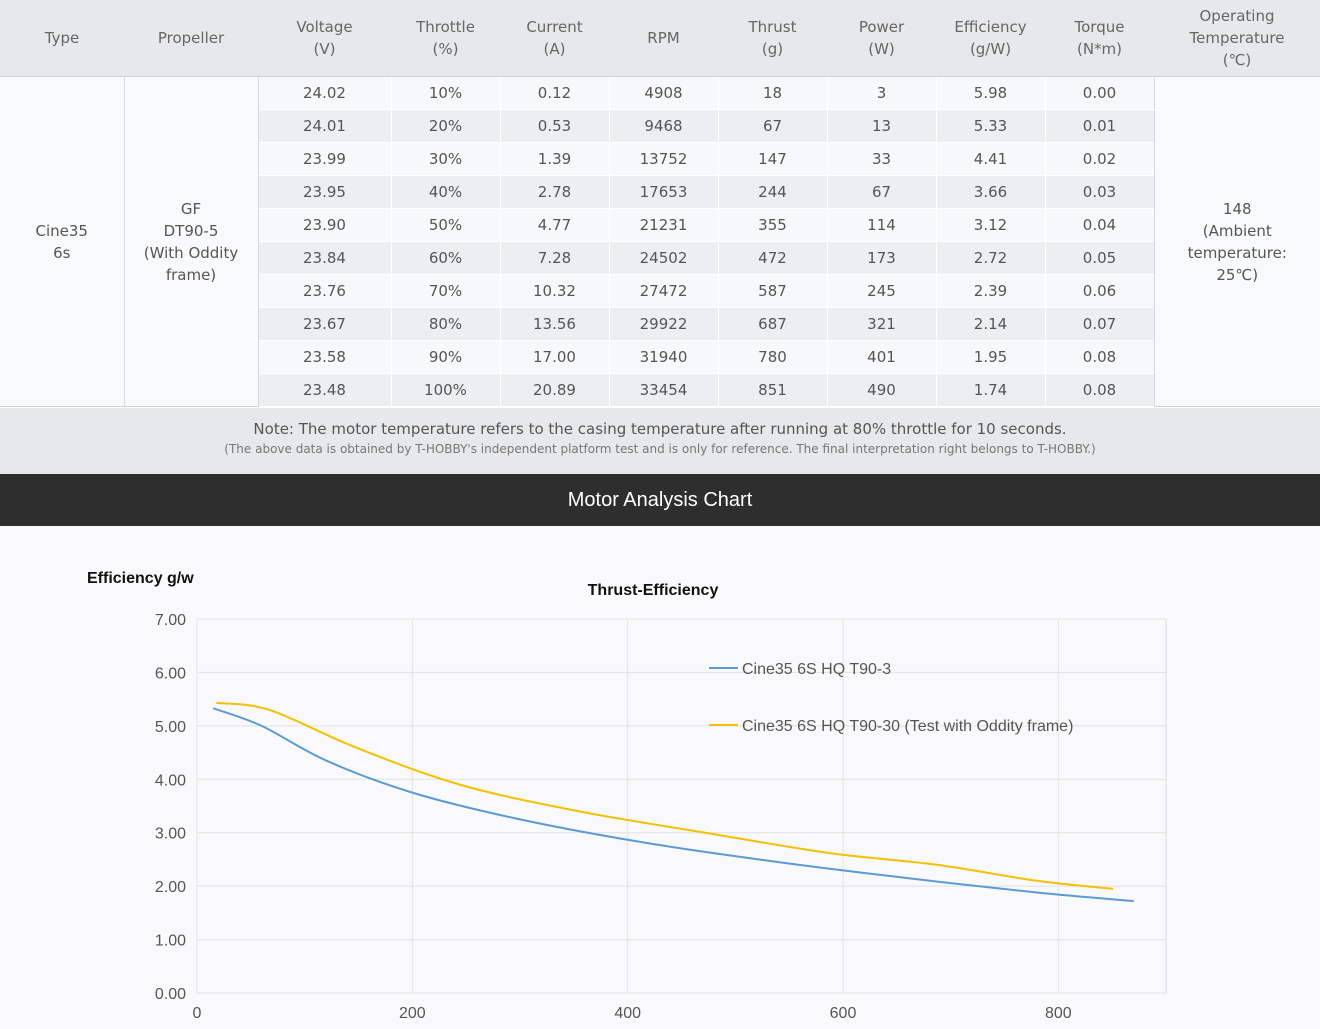  I want to click on table-cell: 30%, so click(445, 159).